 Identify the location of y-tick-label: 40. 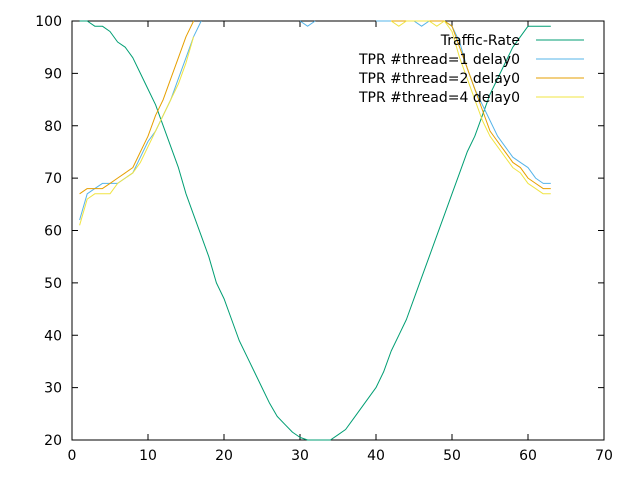
(53, 336).